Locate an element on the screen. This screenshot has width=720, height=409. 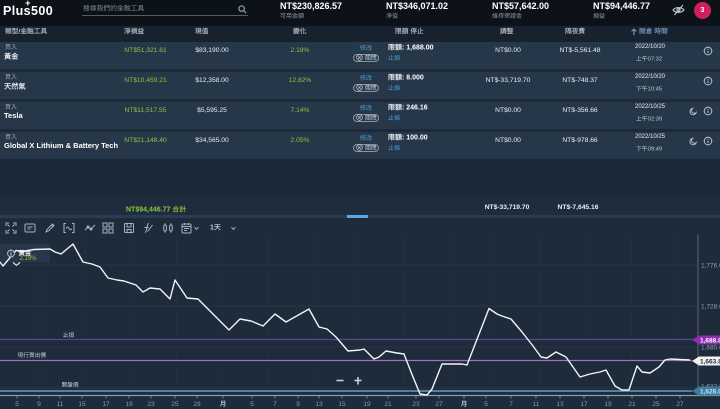
svg-text:: 100.00: : 100.00 is located at coordinates (415, 138).